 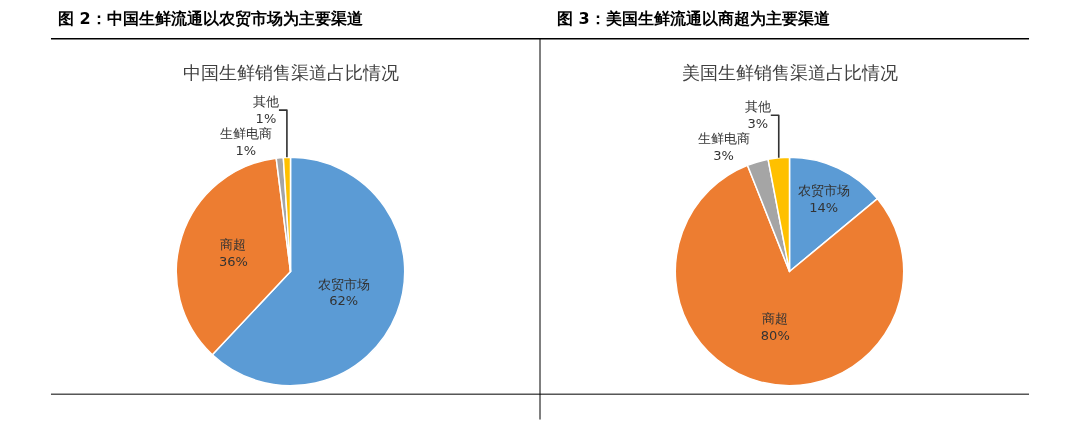 What do you see at coordinates (233, 261) in the screenshot?
I see `data-label: 36%` at bounding box center [233, 261].